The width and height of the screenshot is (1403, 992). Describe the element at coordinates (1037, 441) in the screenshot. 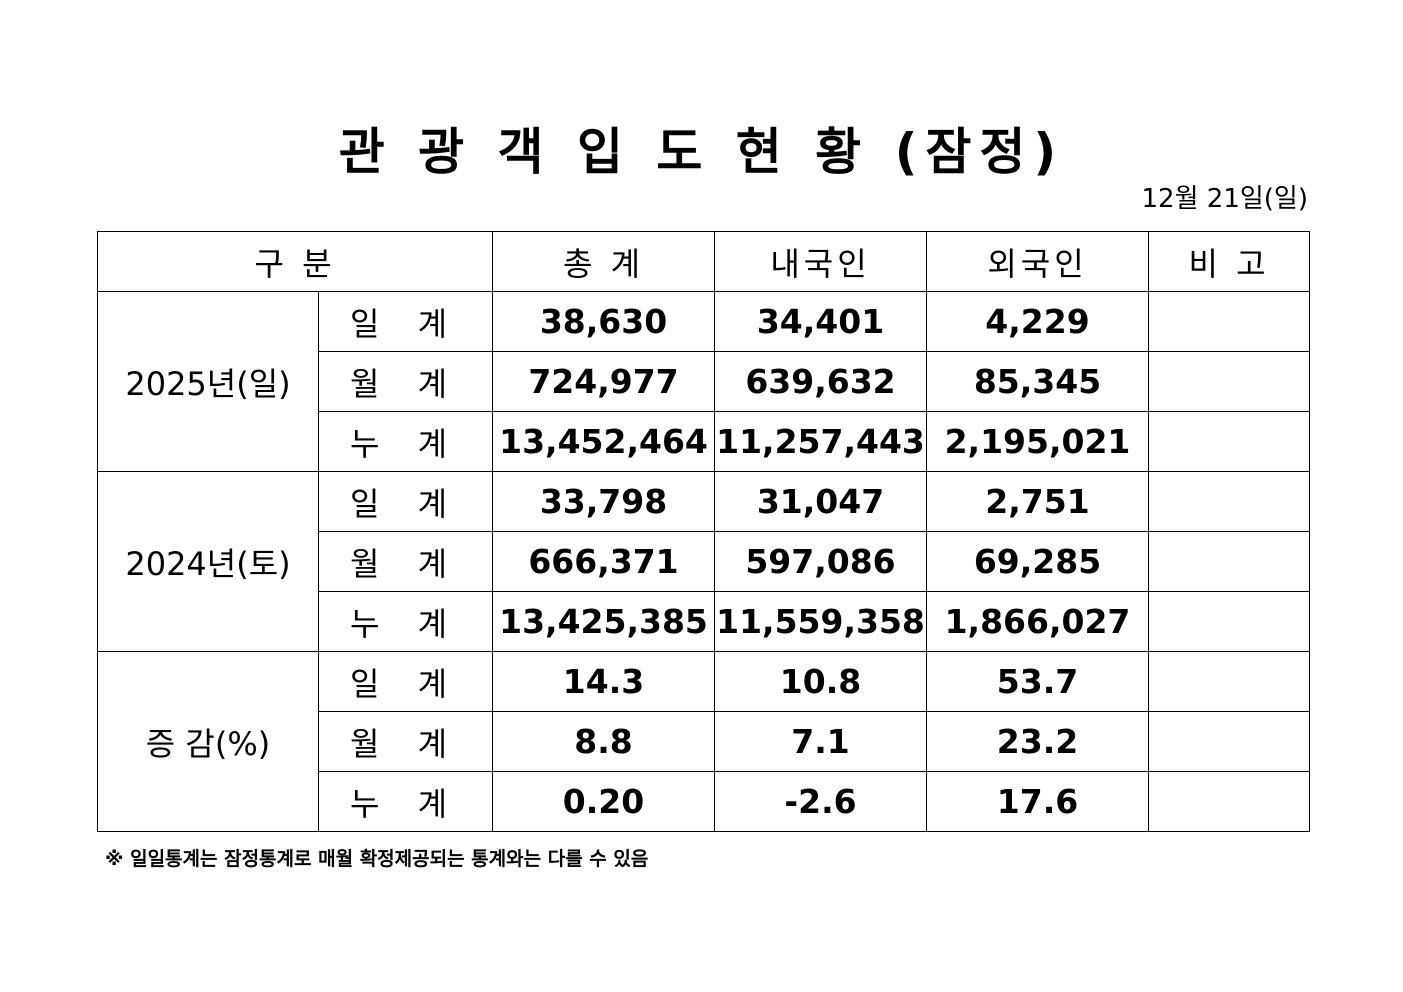

I see `value-cell: 2,195,021` at that location.